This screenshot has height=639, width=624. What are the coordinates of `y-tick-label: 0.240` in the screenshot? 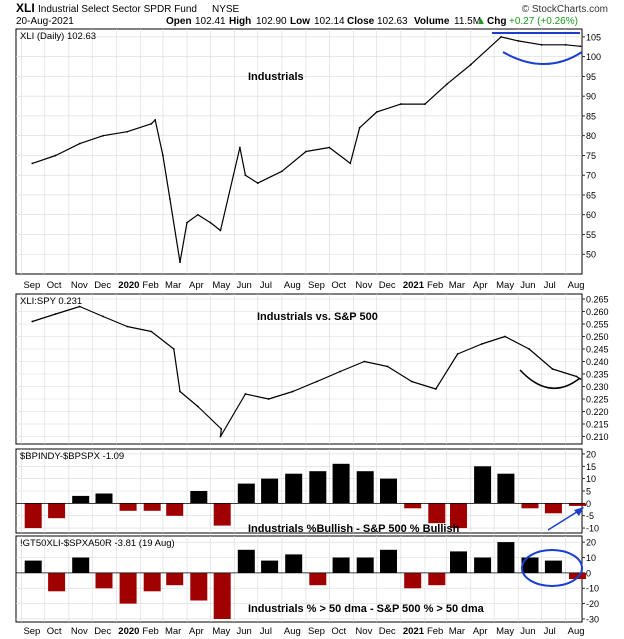 It's located at (597, 362).